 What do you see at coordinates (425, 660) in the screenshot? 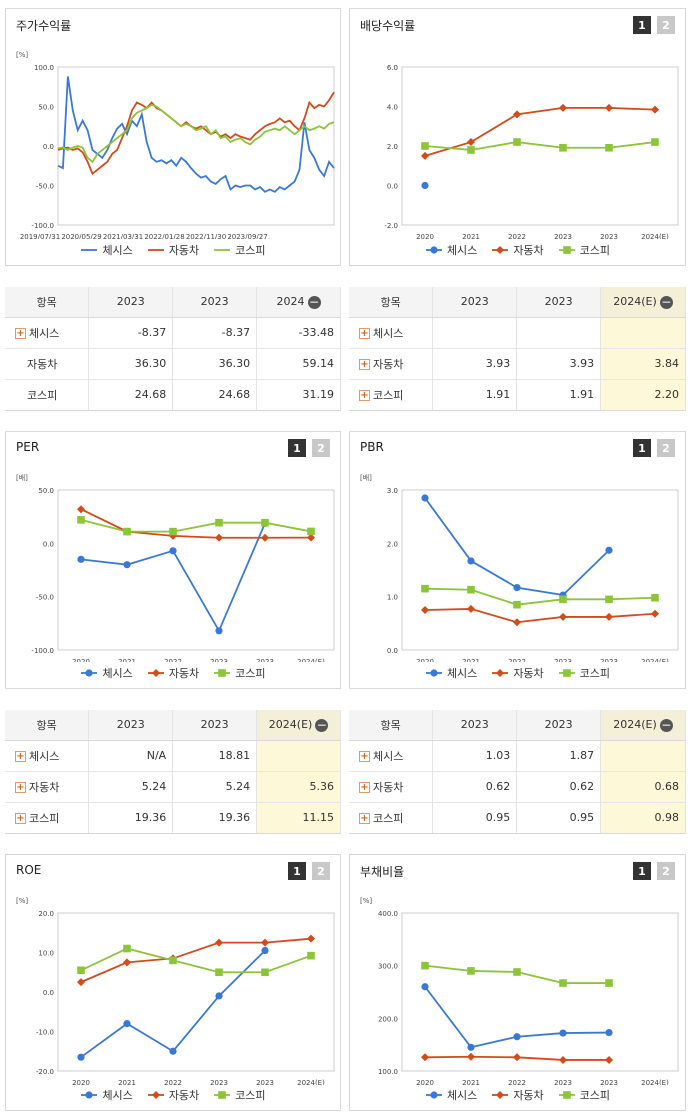
I see `x-tick-label: 2020` at bounding box center [425, 660].